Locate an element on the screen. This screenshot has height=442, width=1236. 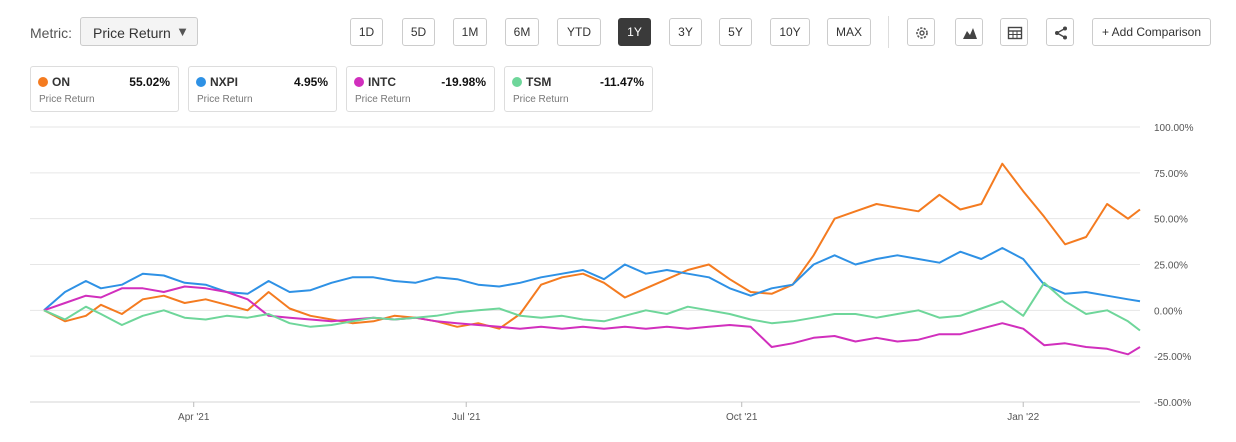
y-tick-label: 0.00% is located at coordinates (1168, 311).